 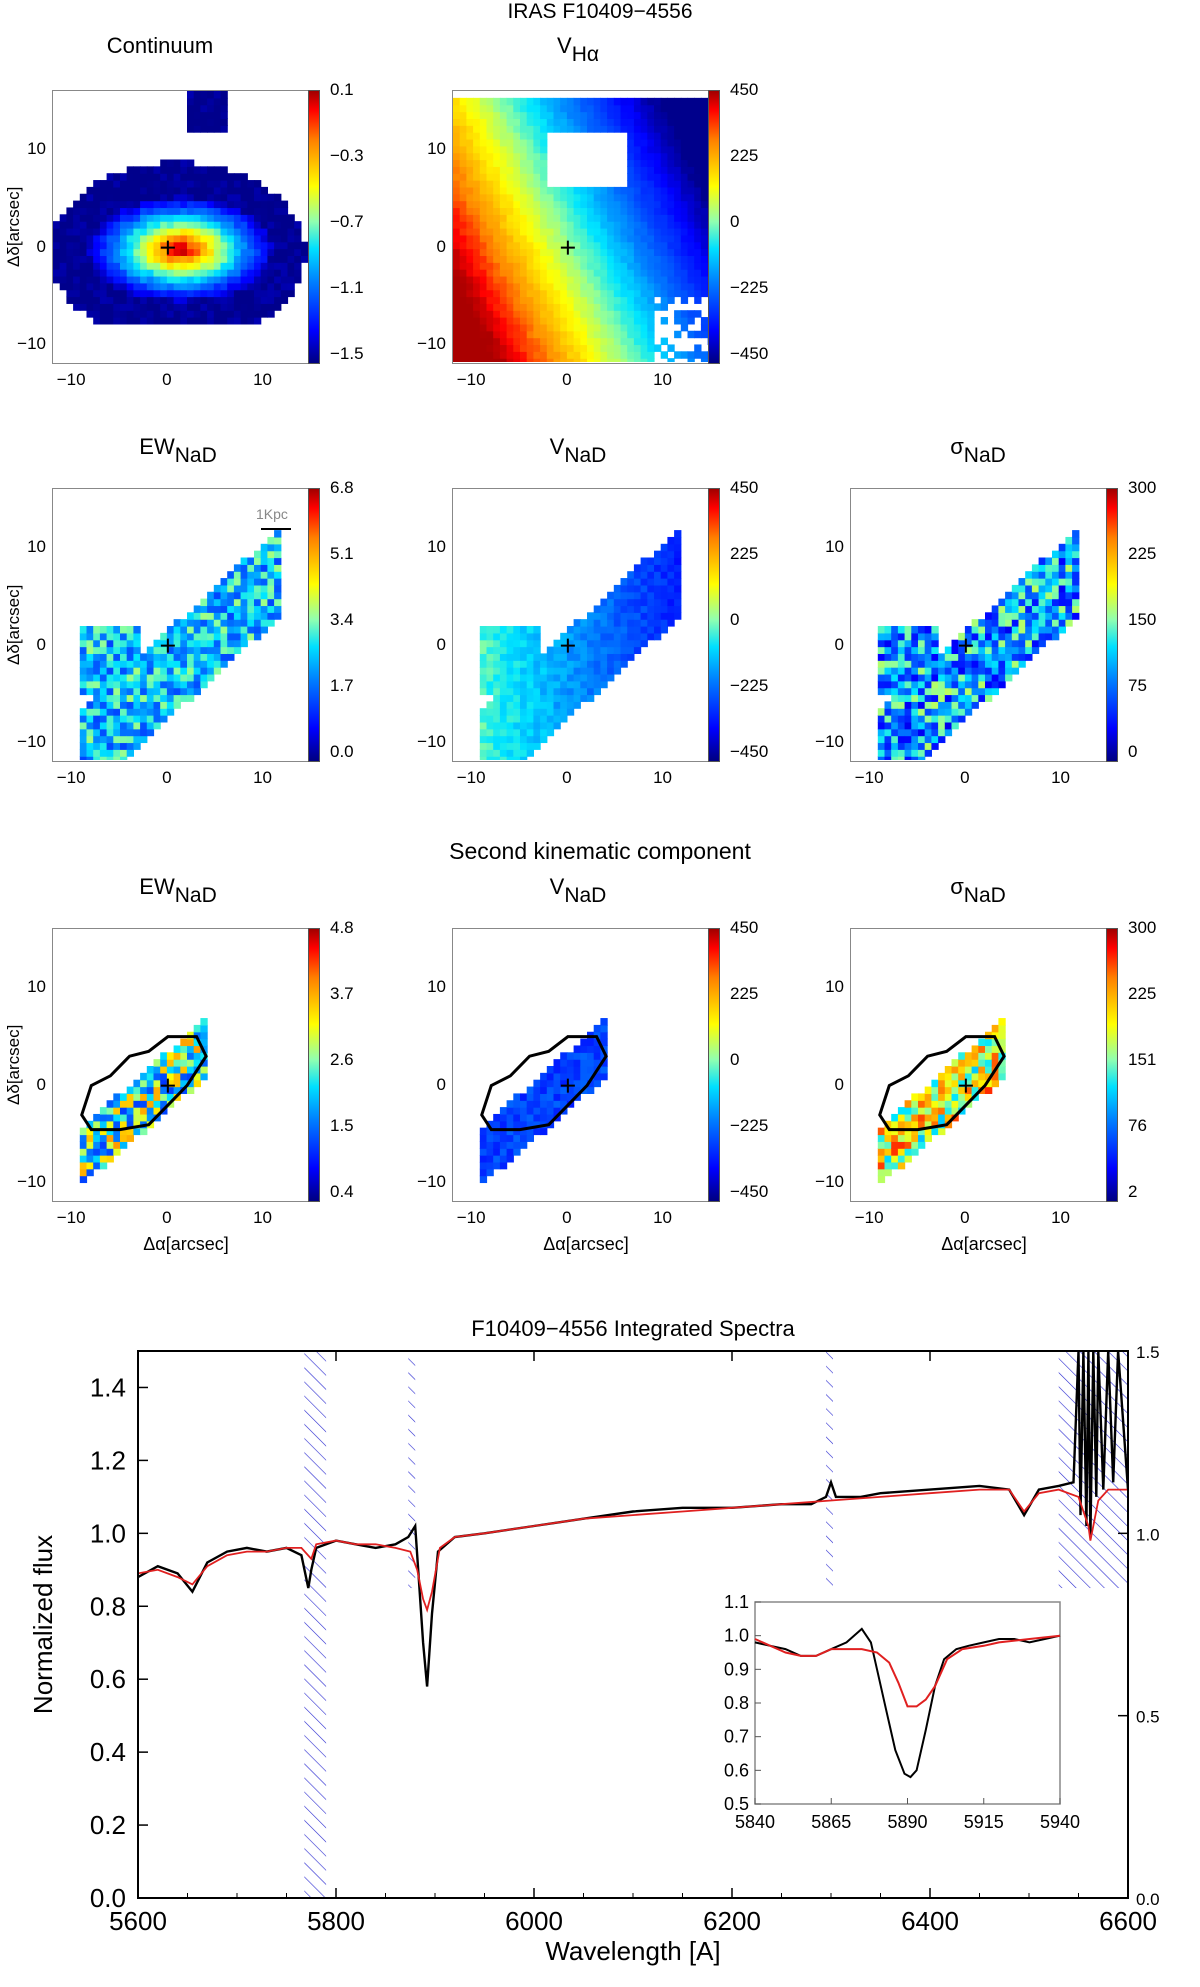 I want to click on y-tick-label: 0.4, so click(x=108, y=1752).